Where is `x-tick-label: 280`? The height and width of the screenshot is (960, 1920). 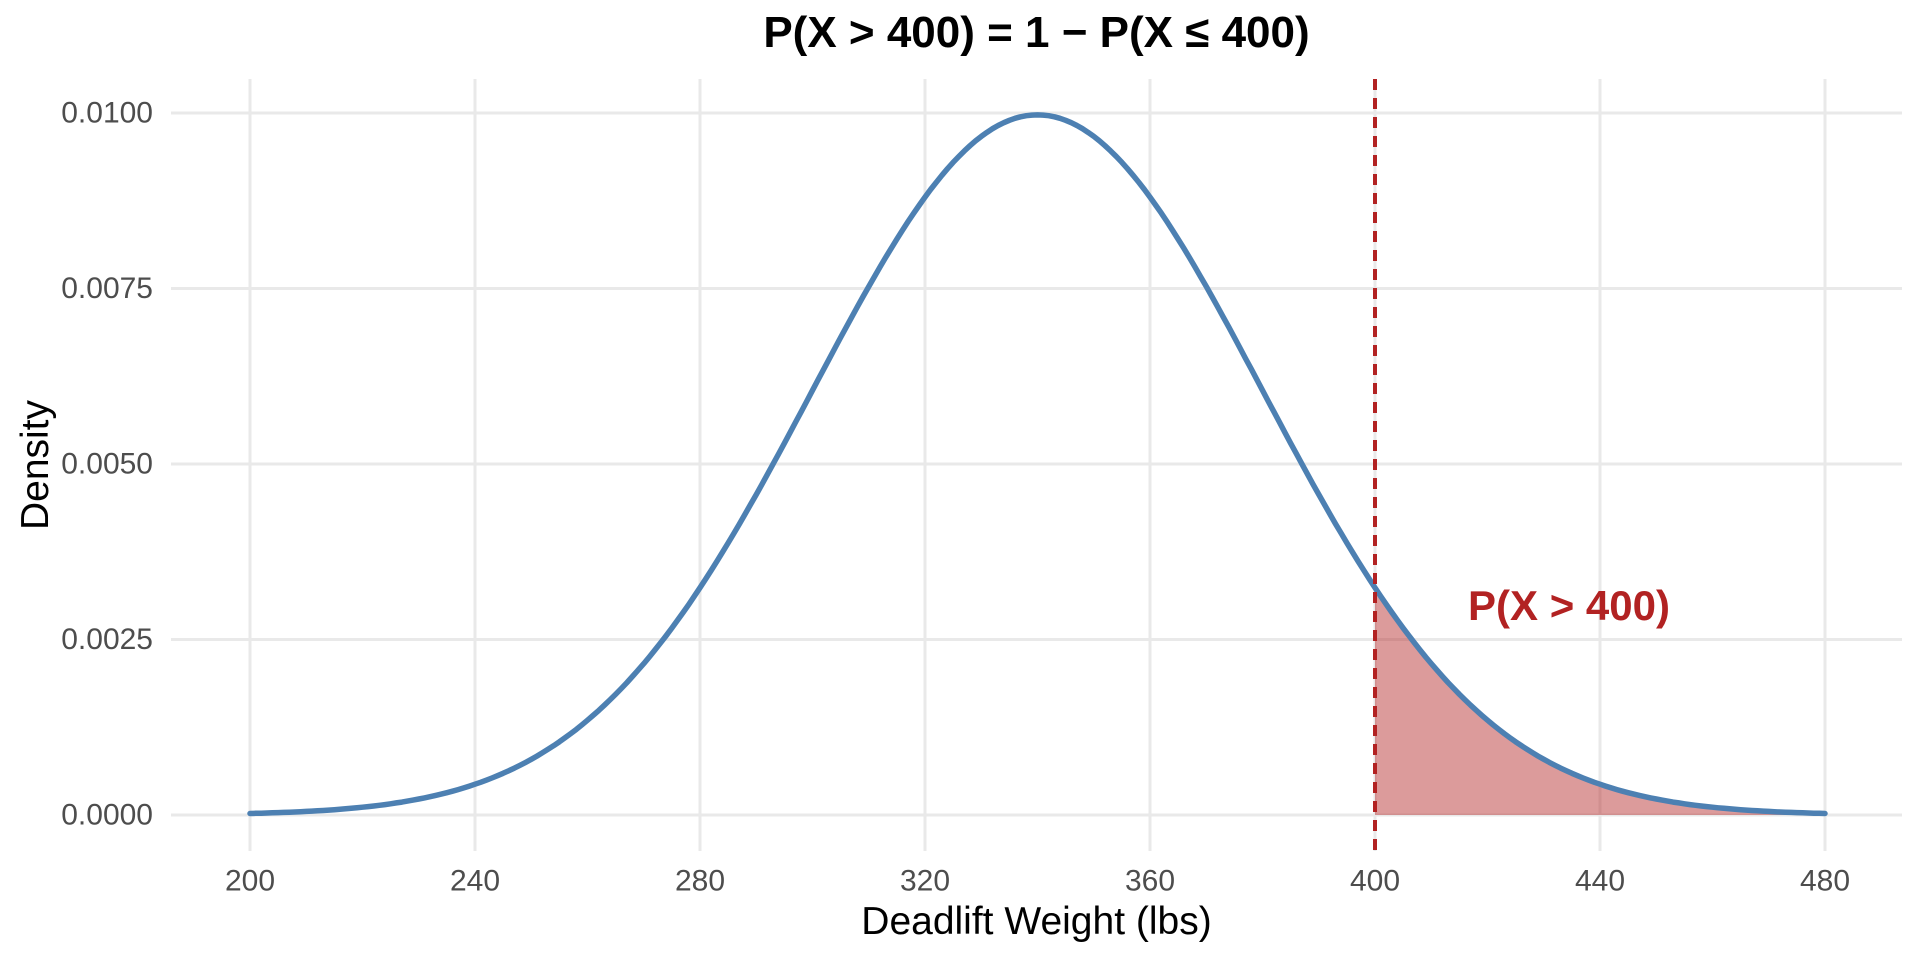
x-tick-label: 280 is located at coordinates (700, 881).